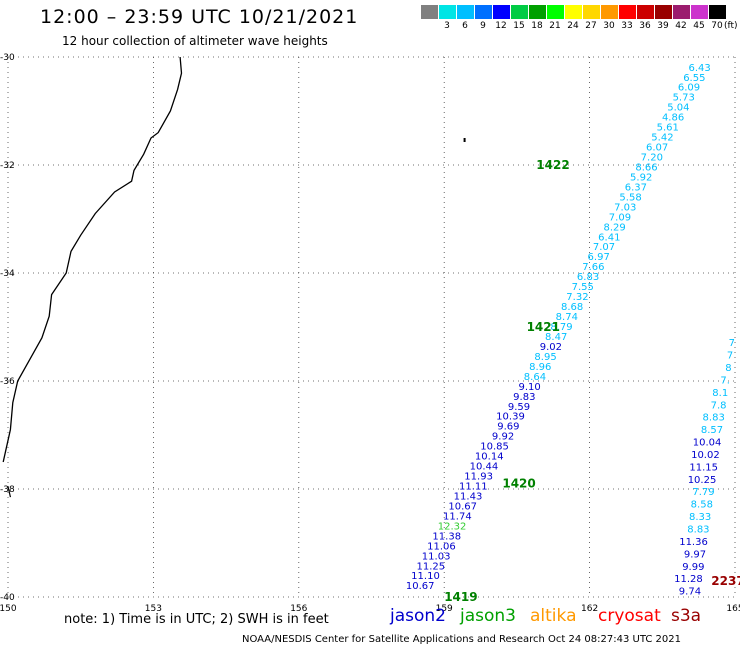 This screenshot has width=740, height=650. Describe the element at coordinates (7, 382) in the screenshot. I see `lat-tick-label: -36` at that location.